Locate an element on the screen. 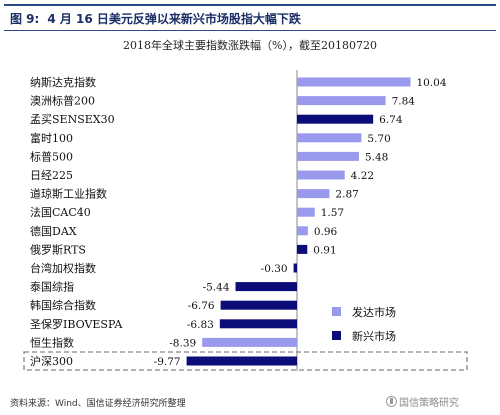 The image size is (500, 415). category-label: 标普500 is located at coordinates (51, 156).